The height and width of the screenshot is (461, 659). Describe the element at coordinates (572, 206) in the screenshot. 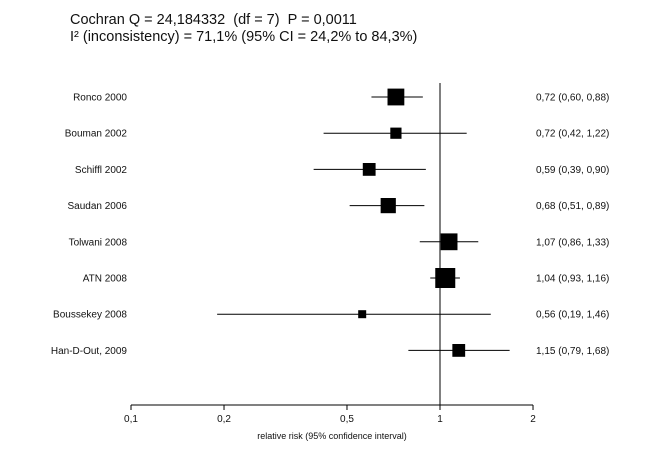

I see `study-ci-text-3: 0,68 (0,51, 0,89)` at that location.